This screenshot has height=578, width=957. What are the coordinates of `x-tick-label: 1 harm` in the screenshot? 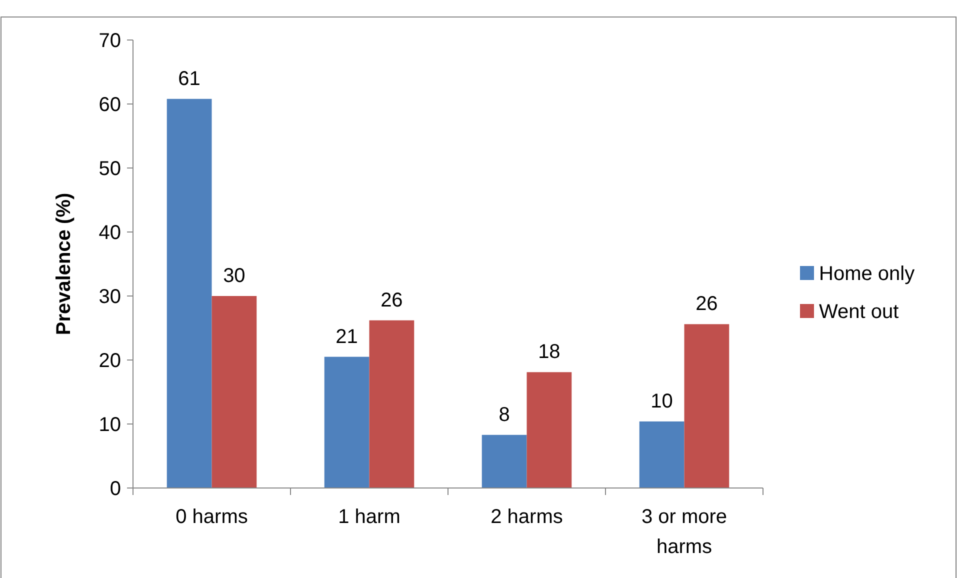 It's located at (369, 517).